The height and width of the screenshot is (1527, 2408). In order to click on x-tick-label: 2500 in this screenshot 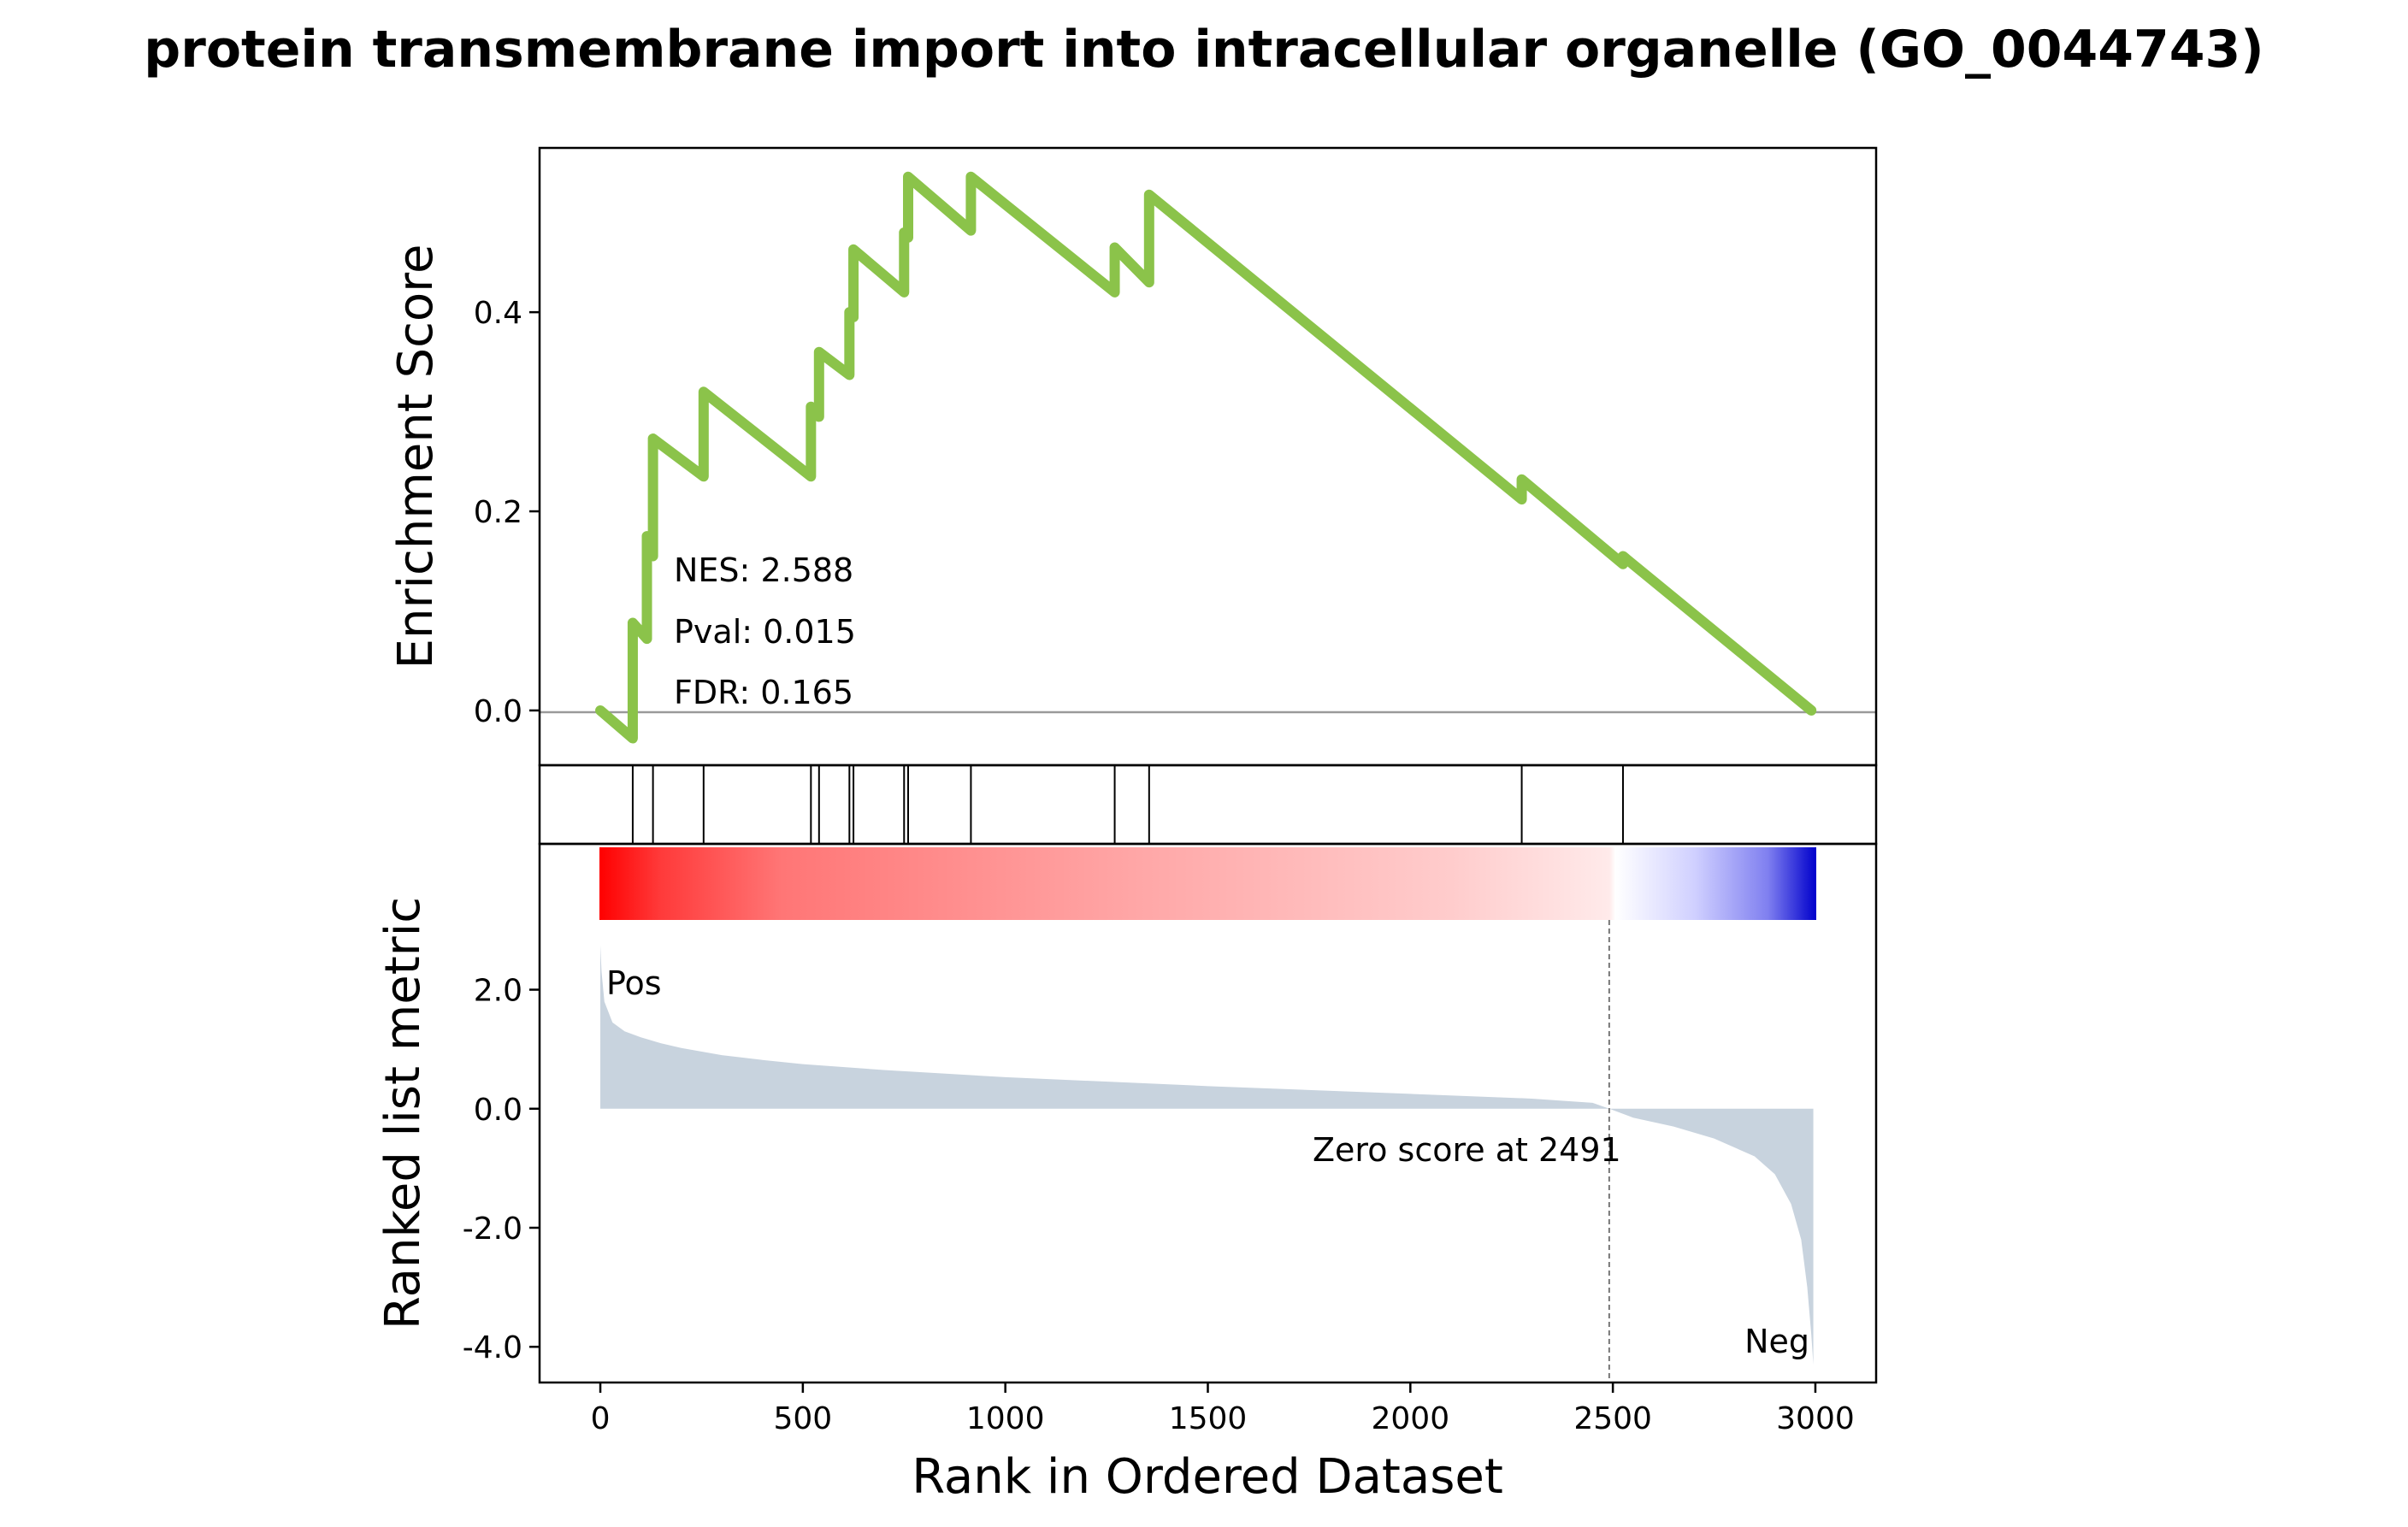, I will do `click(1612, 1418)`.